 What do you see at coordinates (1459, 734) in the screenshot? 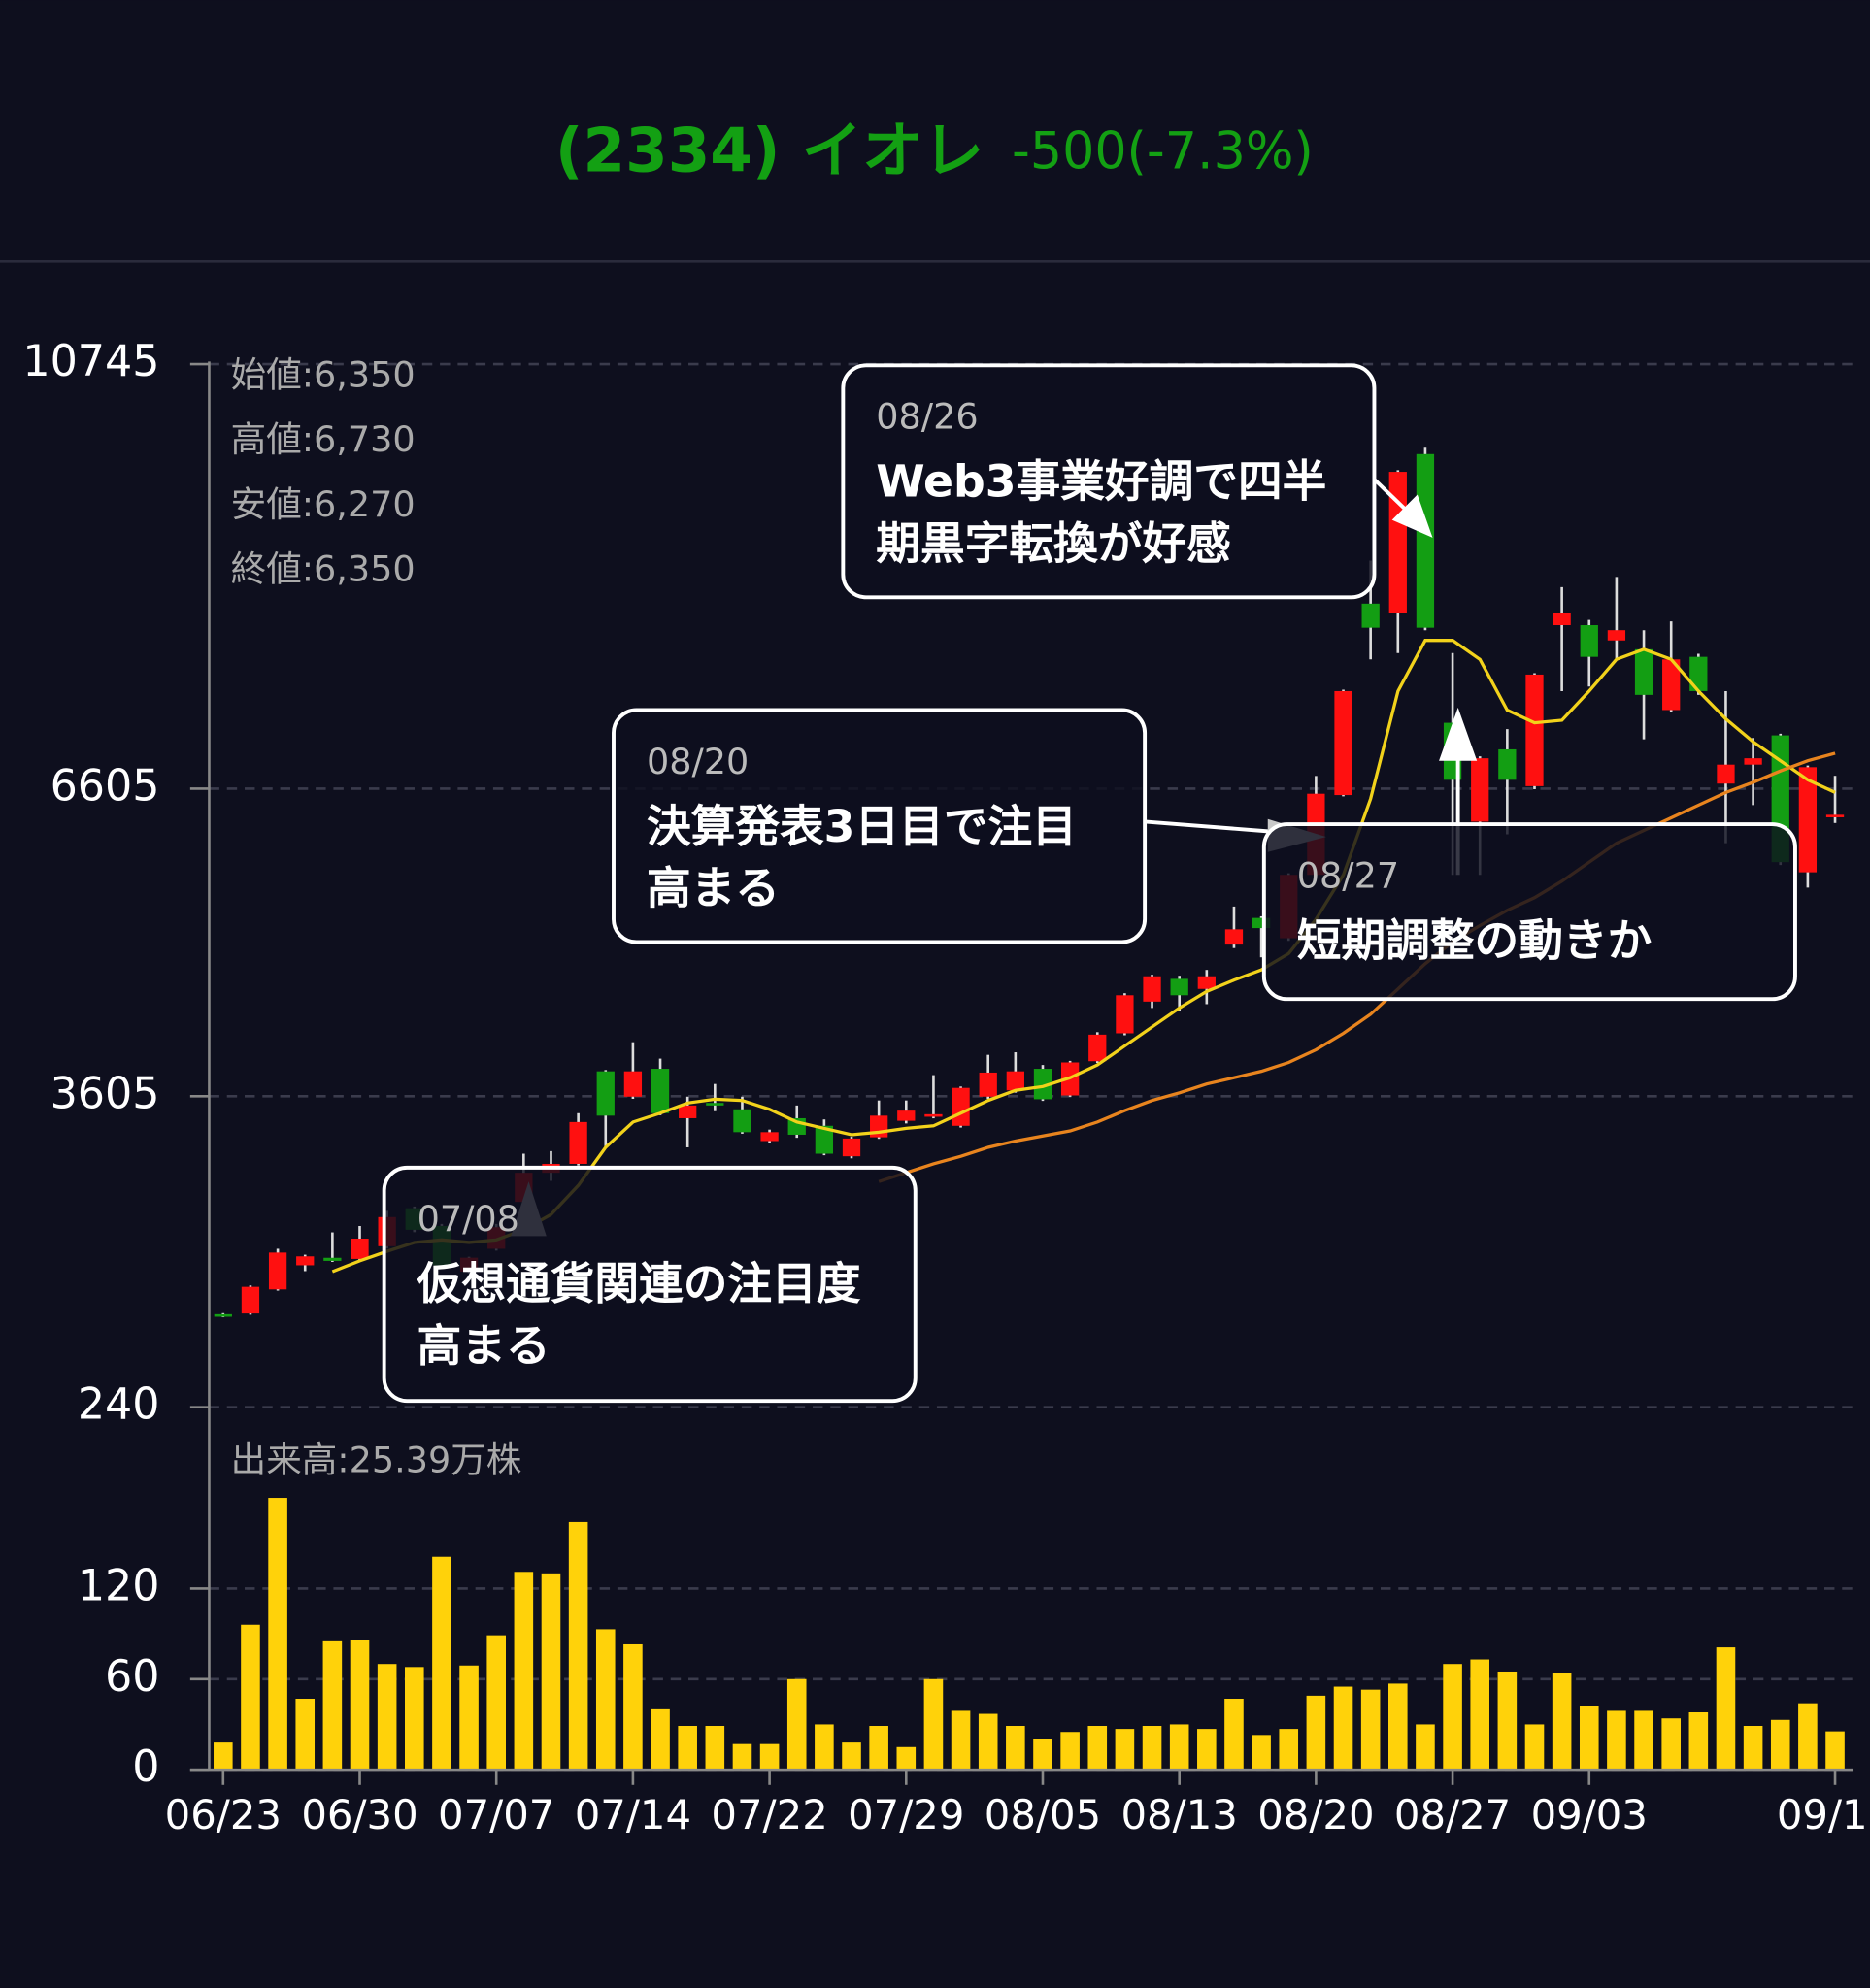
I see `arrow-head` at bounding box center [1459, 734].